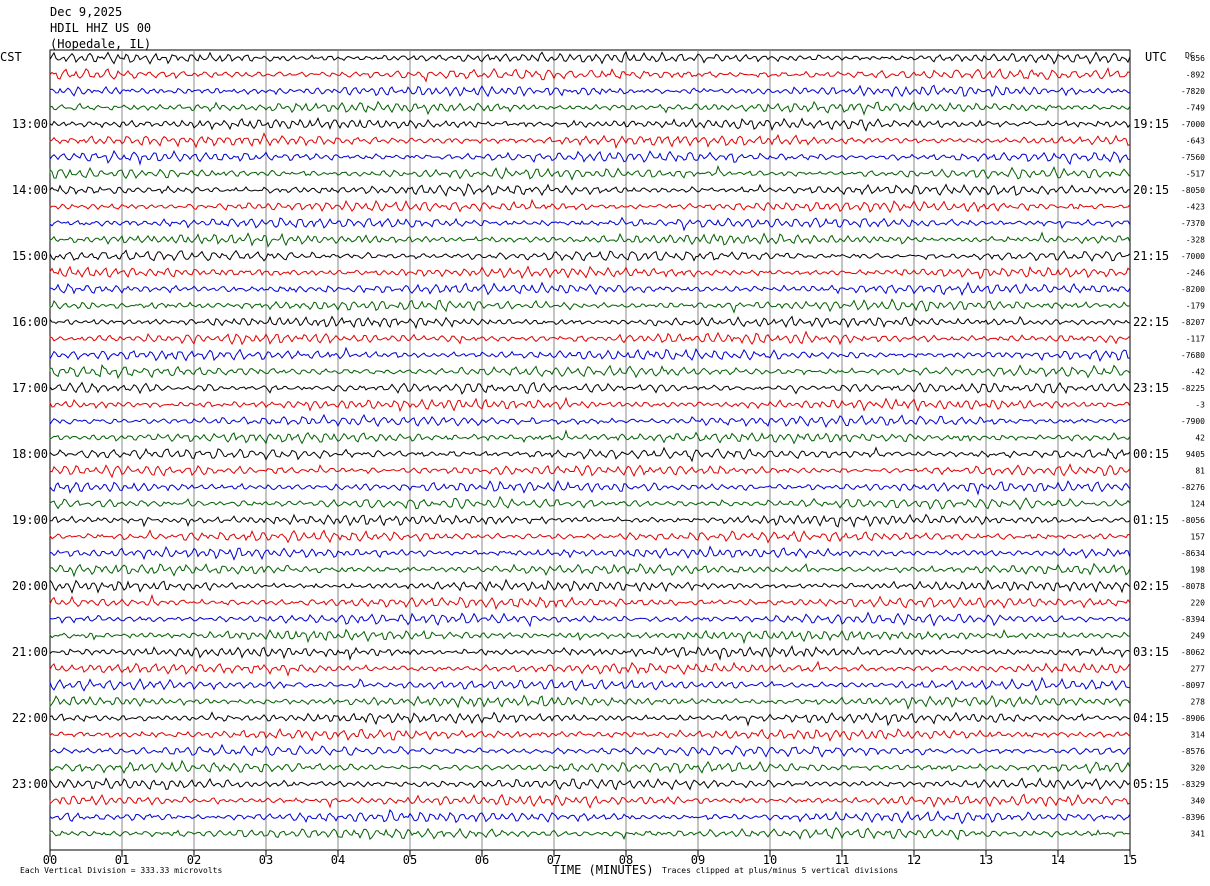 This screenshot has width=1210, height=886. What do you see at coordinates (1193, 322) in the screenshot?
I see `dc-offset-16: -8207` at bounding box center [1193, 322].